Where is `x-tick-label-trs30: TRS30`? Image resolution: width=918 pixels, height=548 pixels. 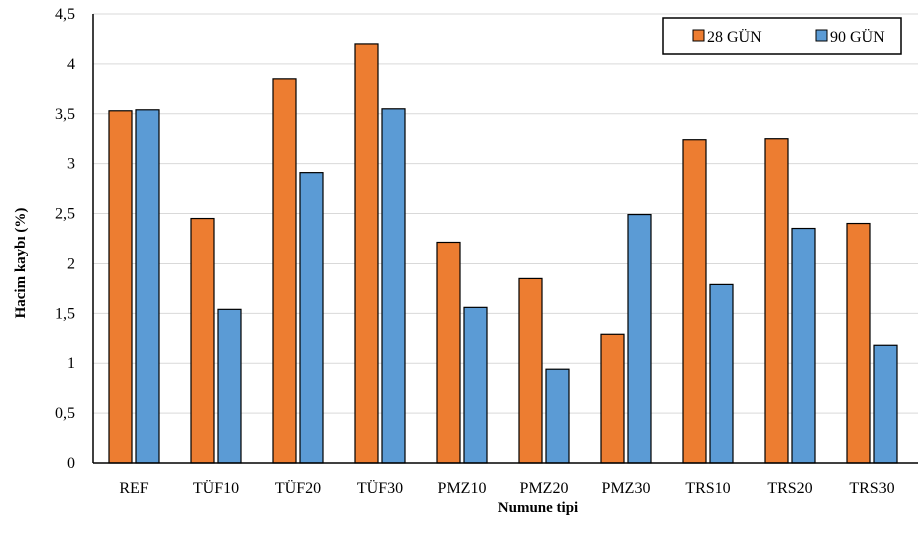
x-tick-label-trs30: TRS30 is located at coordinates (871, 488).